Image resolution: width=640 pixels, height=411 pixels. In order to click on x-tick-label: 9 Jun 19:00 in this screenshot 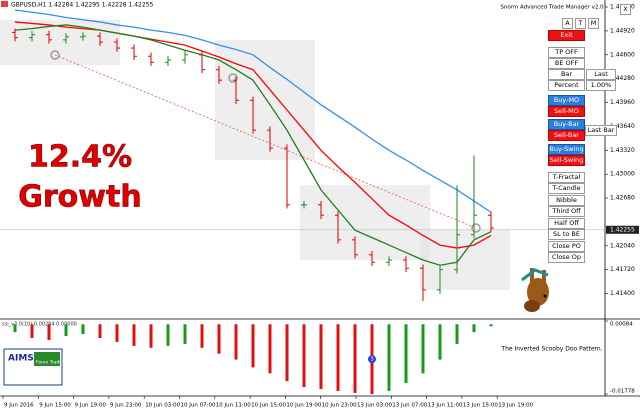, I will do `click(91, 406)`.